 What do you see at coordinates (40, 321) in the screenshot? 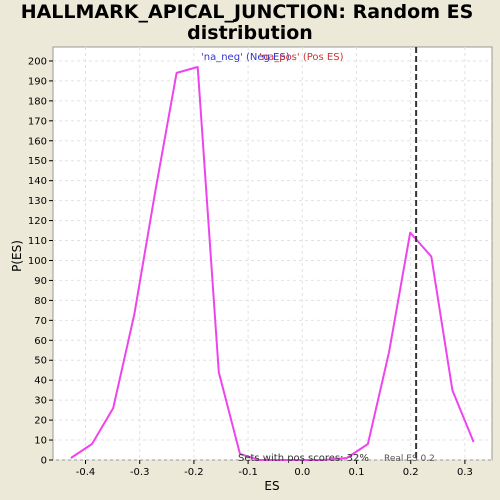
I see `y-tick-label: 70` at bounding box center [40, 321].